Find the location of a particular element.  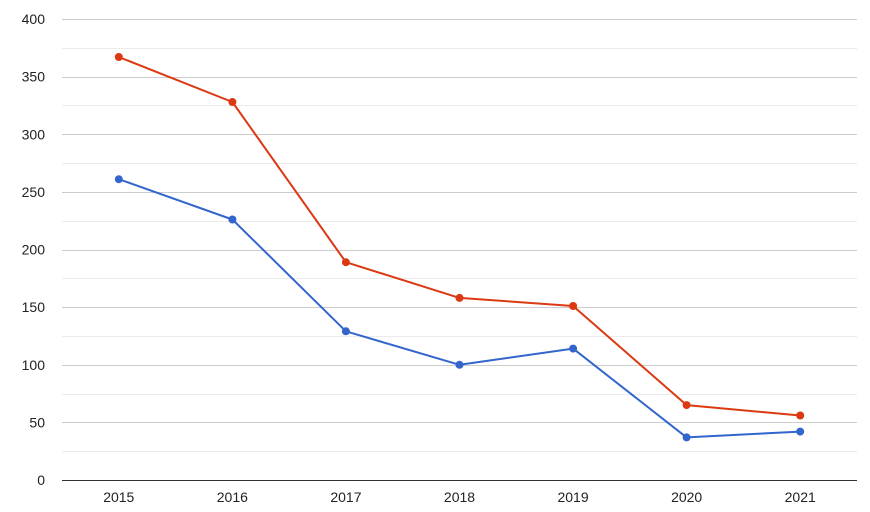

x-tick-label: 2018 is located at coordinates (459, 497).